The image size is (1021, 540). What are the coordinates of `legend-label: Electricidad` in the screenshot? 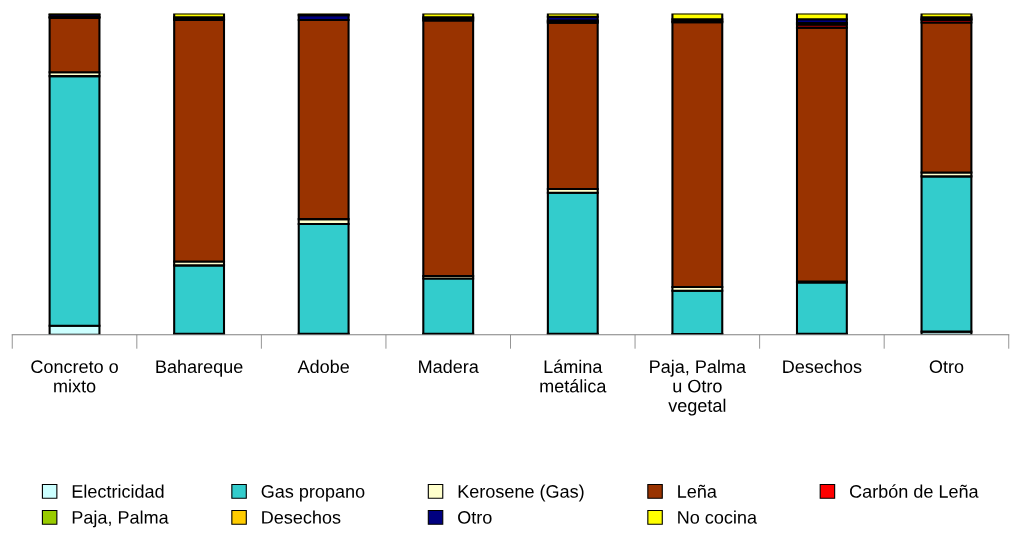 It's located at (118, 491).